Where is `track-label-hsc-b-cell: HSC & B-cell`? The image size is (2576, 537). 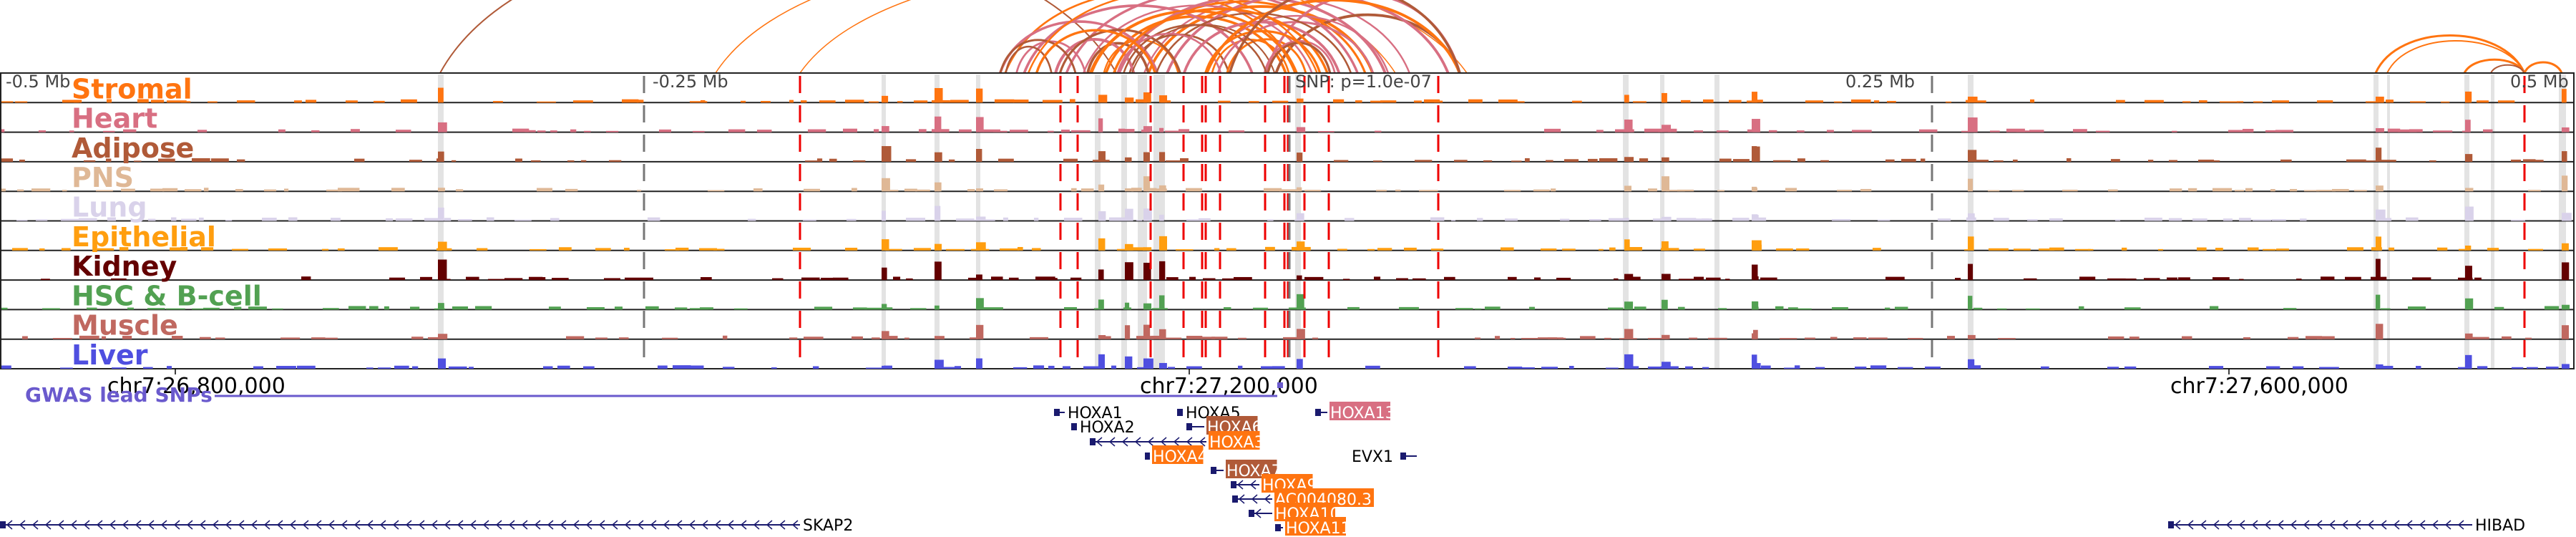
track-label-hsc-b-cell: HSC & B-cell is located at coordinates (167, 295).